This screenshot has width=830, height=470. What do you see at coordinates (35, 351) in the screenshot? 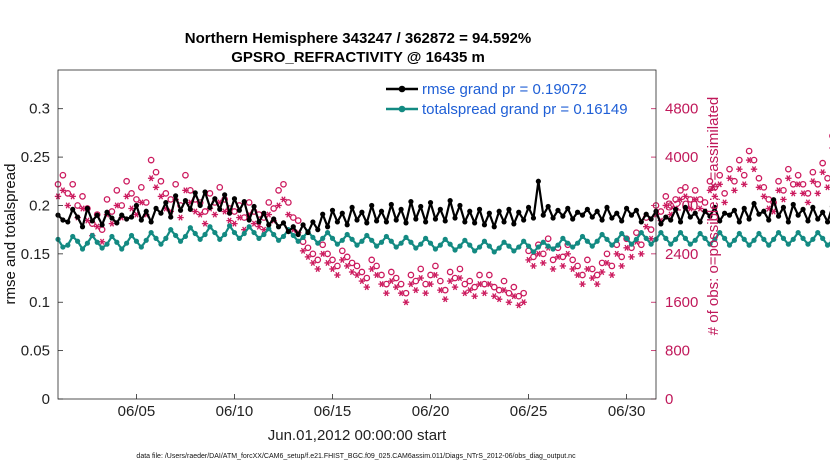
I see `y-tick-label: 0.05` at bounding box center [35, 351].